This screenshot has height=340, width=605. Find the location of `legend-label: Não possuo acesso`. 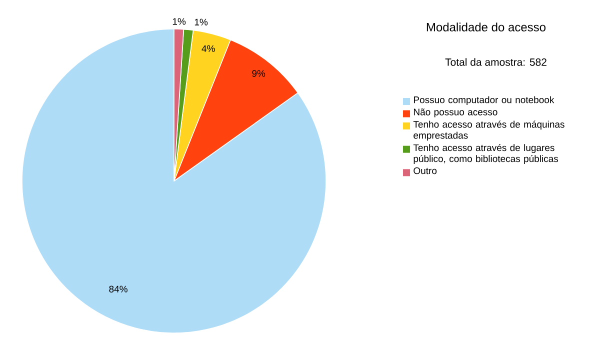

legend-label: Não possuo acesso is located at coordinates (456, 113).